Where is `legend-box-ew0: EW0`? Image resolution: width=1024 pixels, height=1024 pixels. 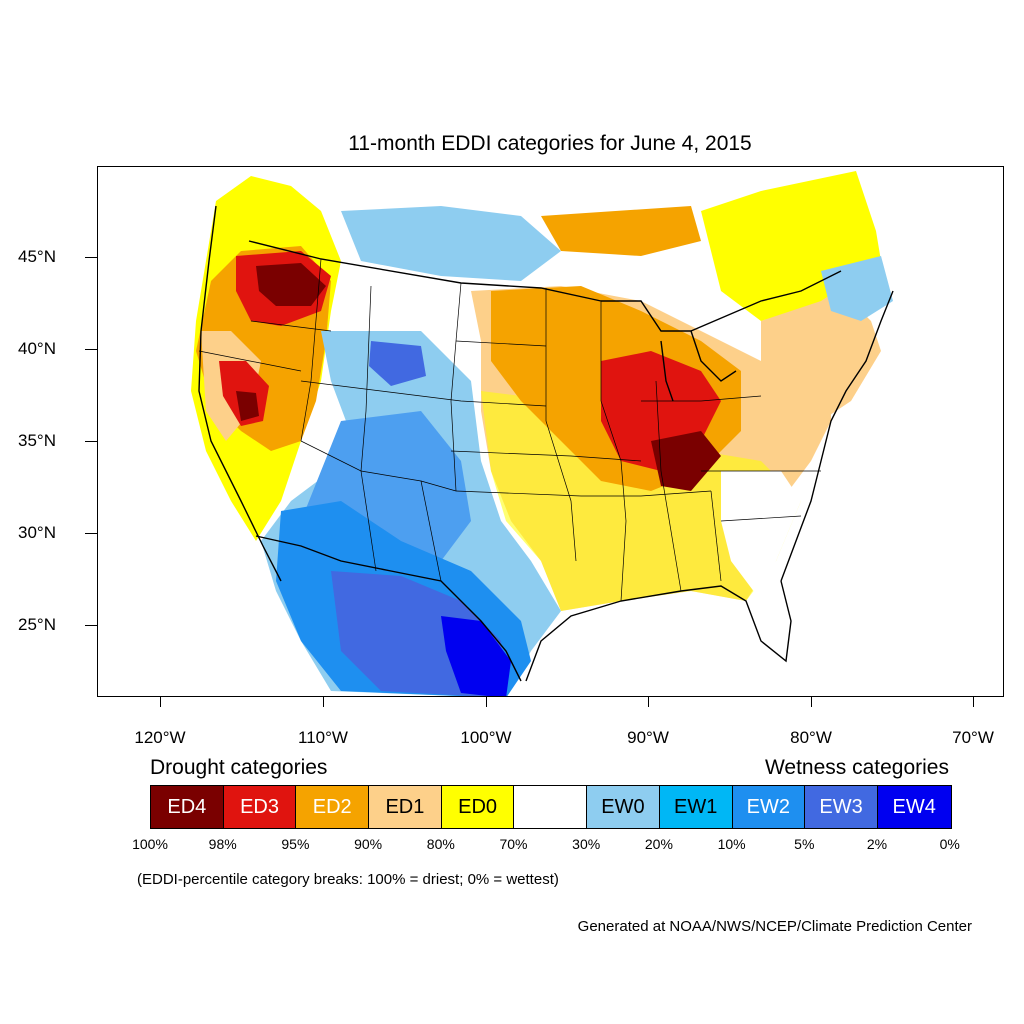 legend-box-ew0: EW0 is located at coordinates (623, 807).